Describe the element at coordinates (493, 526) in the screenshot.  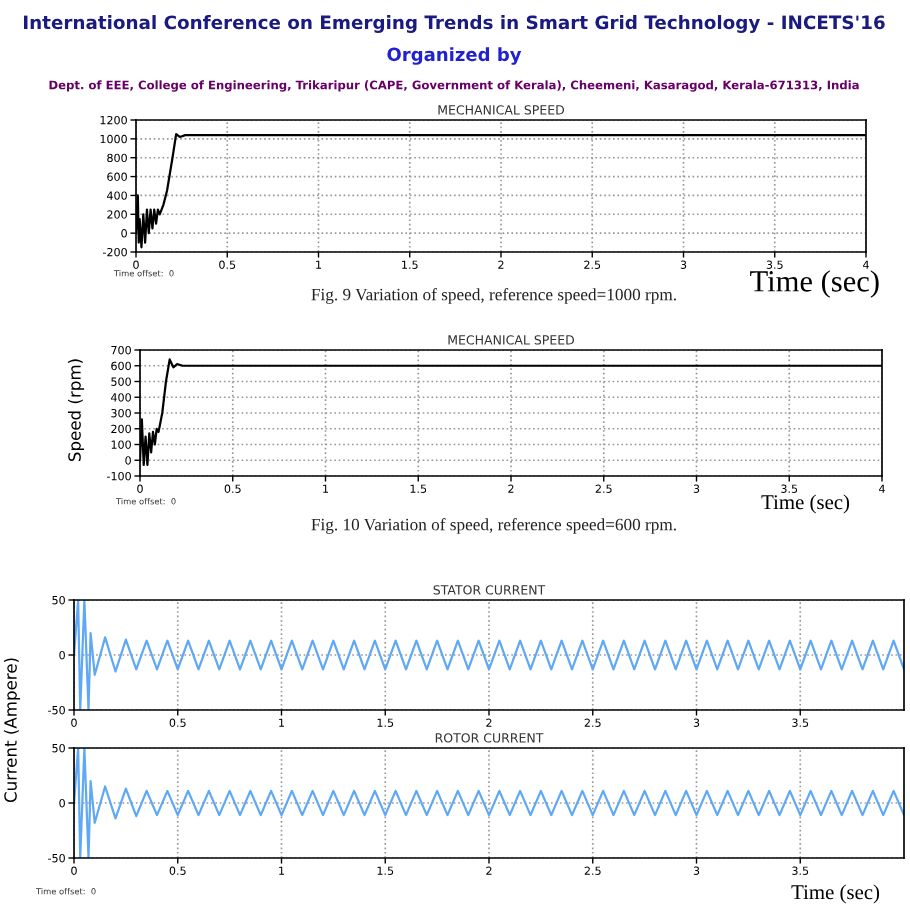
I see `caption: Fig. 10 Variation of speed, reference speed=600 rpm.` at that location.